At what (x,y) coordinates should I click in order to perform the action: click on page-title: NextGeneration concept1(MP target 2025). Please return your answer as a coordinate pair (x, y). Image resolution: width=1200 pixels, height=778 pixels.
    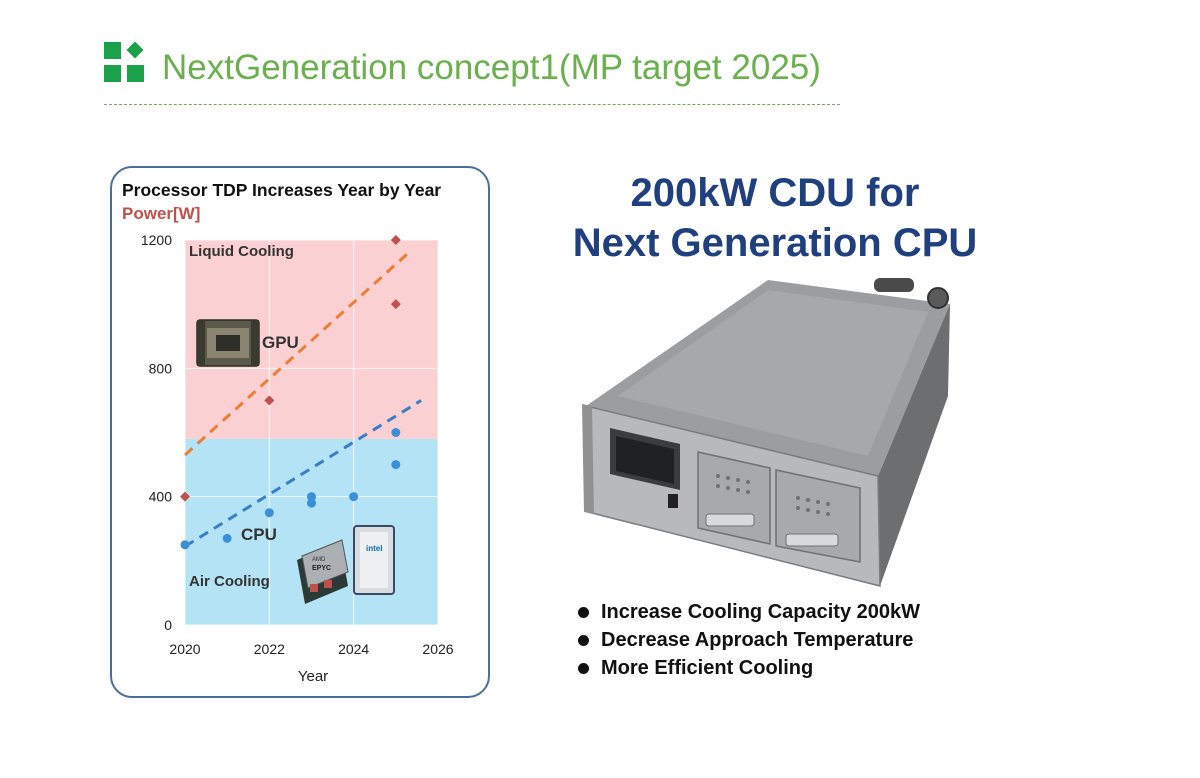
    Looking at the image, I should click on (491, 67).